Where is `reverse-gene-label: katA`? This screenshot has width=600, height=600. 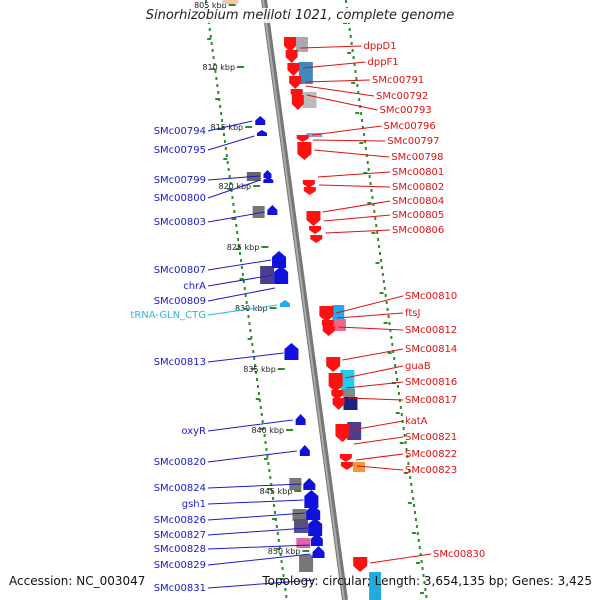
reverse-gene-label: katA is located at coordinates (416, 421).